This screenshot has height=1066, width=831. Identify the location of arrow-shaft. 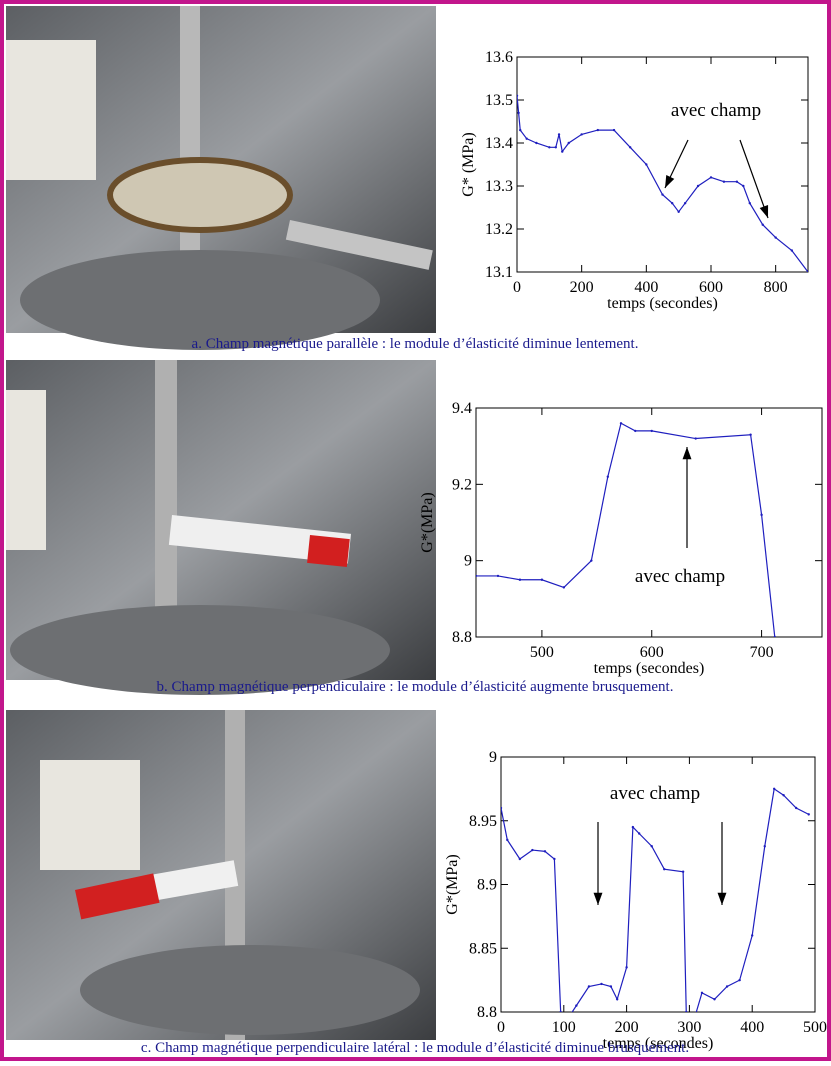
(754, 179).